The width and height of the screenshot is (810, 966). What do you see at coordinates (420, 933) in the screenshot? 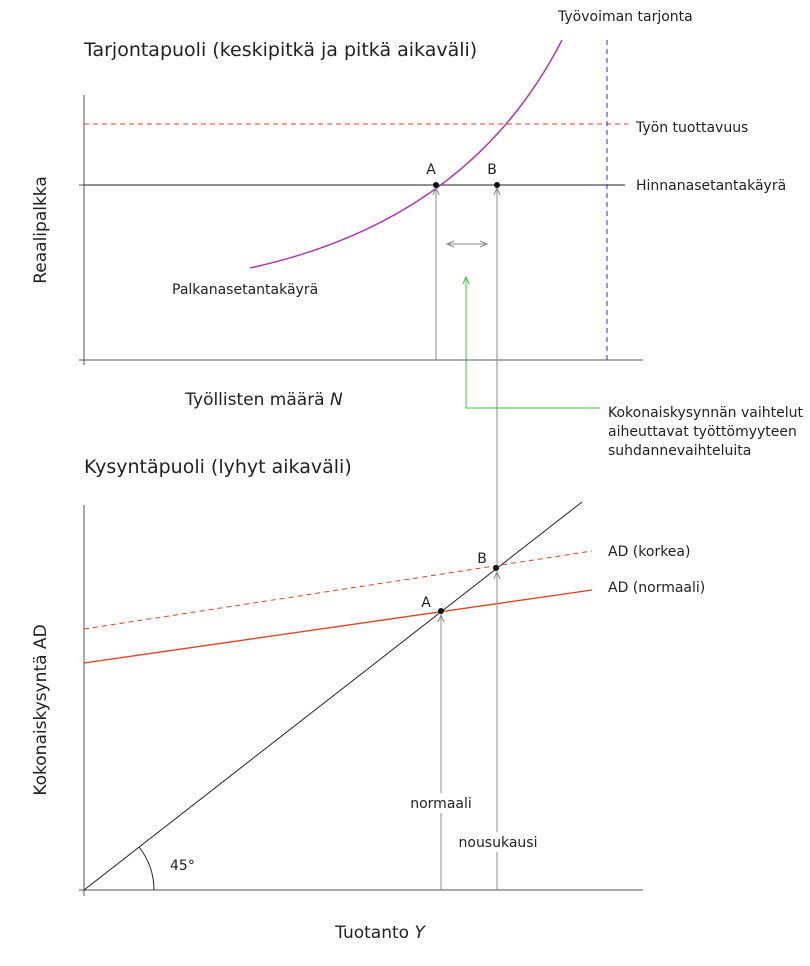
I see `x-label-symbol: Y` at bounding box center [420, 933].